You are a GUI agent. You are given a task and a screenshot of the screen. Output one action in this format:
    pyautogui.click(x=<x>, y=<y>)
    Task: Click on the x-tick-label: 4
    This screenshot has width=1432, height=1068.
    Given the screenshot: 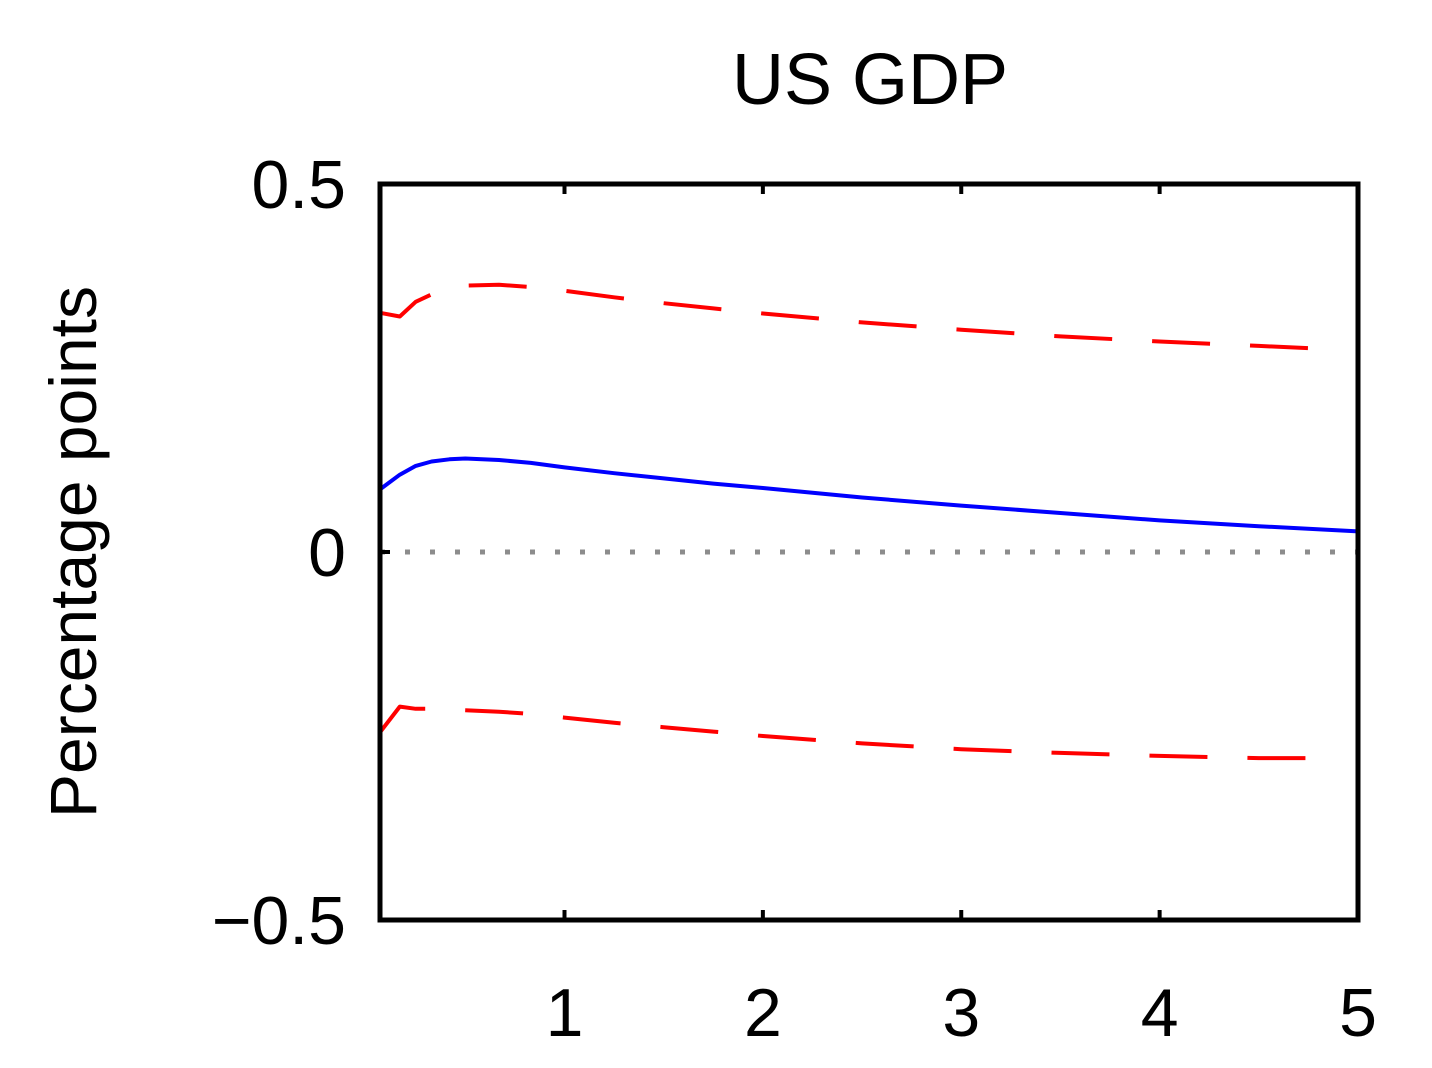 What is the action you would take?
    pyautogui.click(x=1160, y=1013)
    